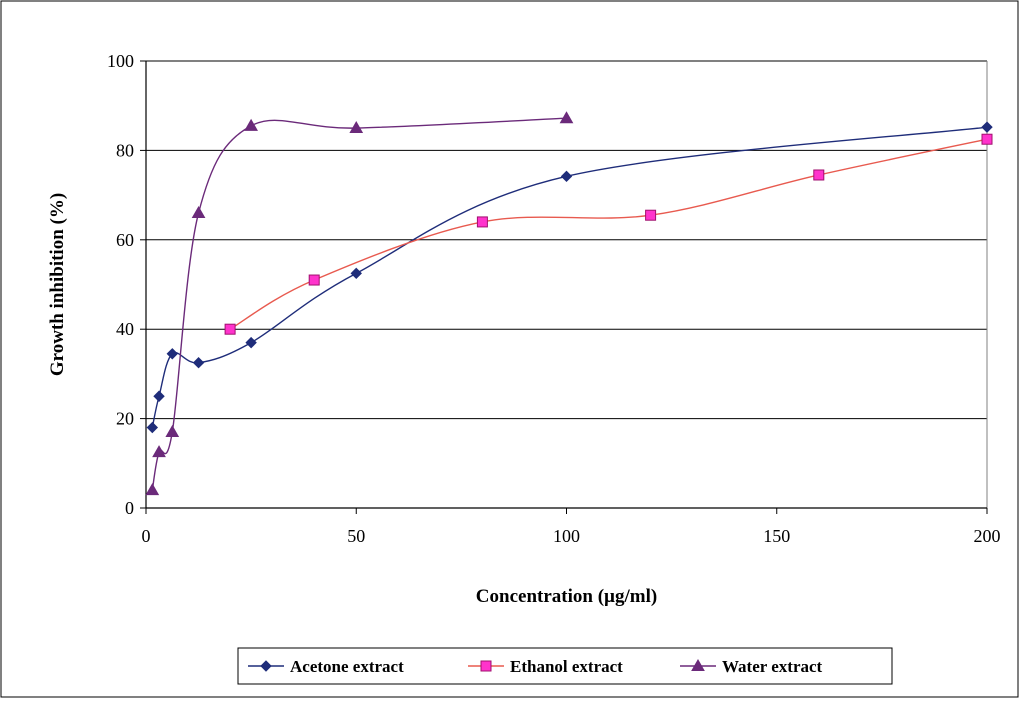 This screenshot has width=1019, height=703. What do you see at coordinates (125, 150) in the screenshot?
I see `y-tick-label: 80` at bounding box center [125, 150].